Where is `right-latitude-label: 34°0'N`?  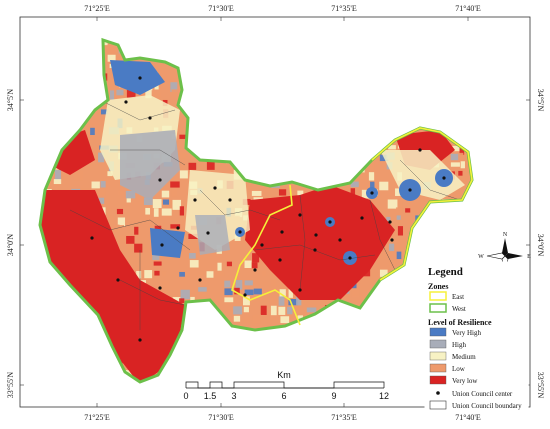
right-latitude-label: 34°0'N is located at coordinates (540, 245).